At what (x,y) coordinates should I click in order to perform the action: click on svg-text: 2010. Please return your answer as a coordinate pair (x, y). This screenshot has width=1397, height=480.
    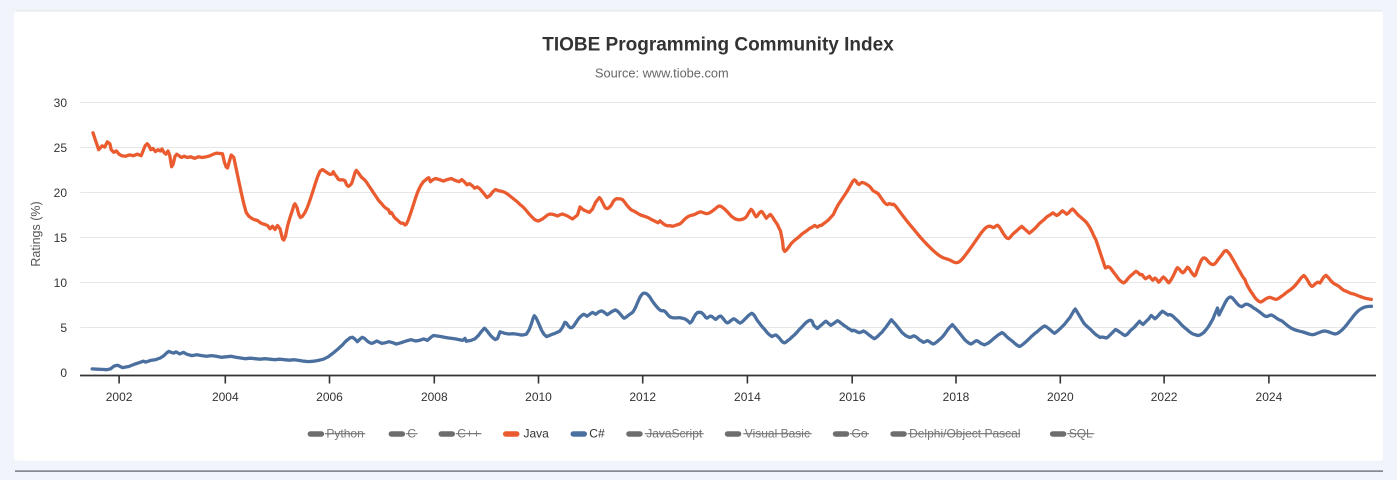
    Looking at the image, I should click on (538, 397).